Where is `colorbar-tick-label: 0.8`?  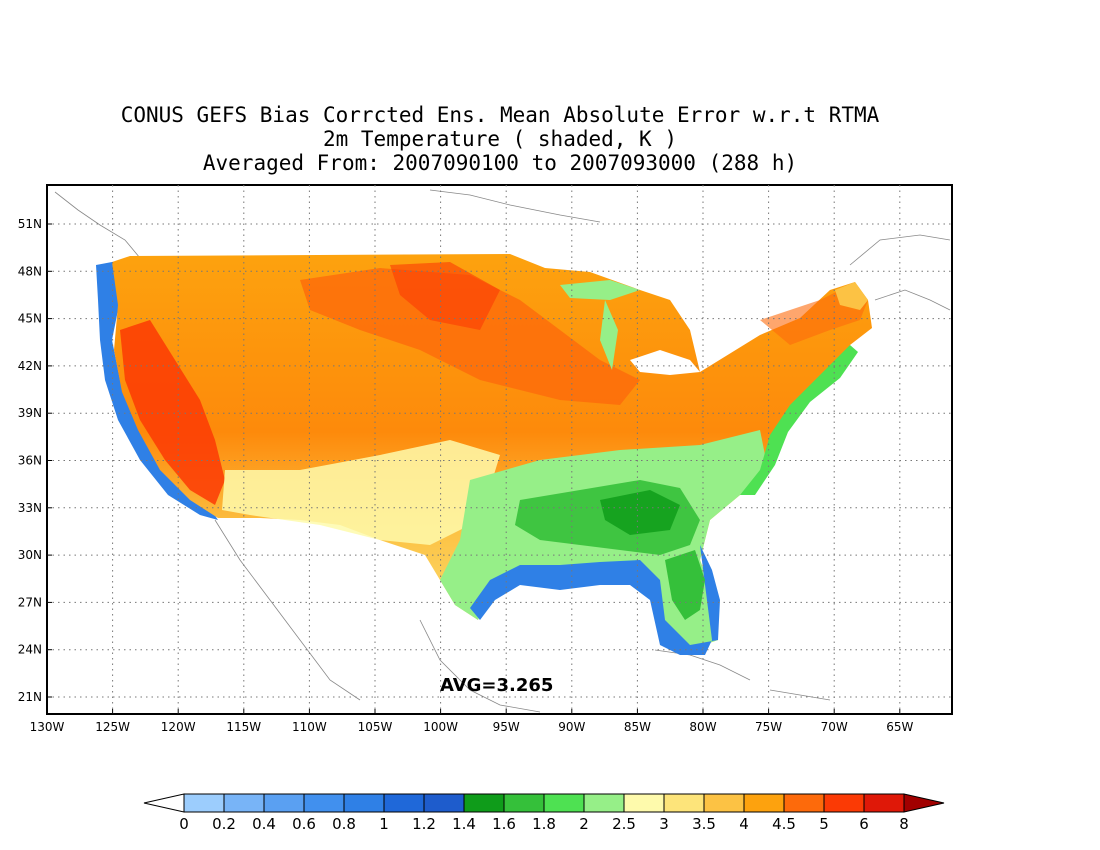
colorbar-tick-label: 0.8 is located at coordinates (344, 824).